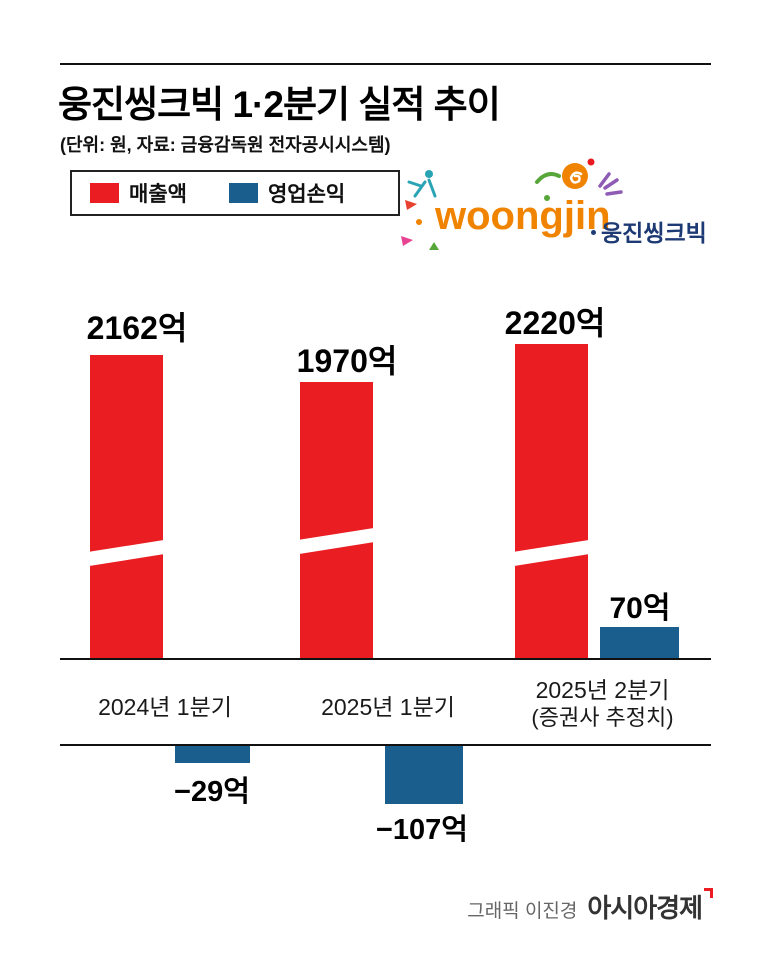 This screenshot has height=966, width=771. I want to click on profit-value-2025q2: 70억, so click(640, 608).